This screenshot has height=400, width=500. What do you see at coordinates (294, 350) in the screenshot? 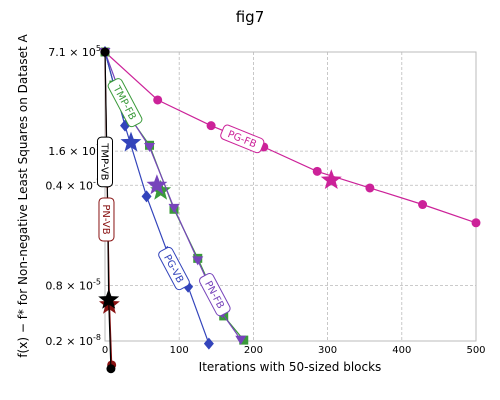
I see `x-axis-ticks: 0 100 200 300 400 500` at bounding box center [294, 350].